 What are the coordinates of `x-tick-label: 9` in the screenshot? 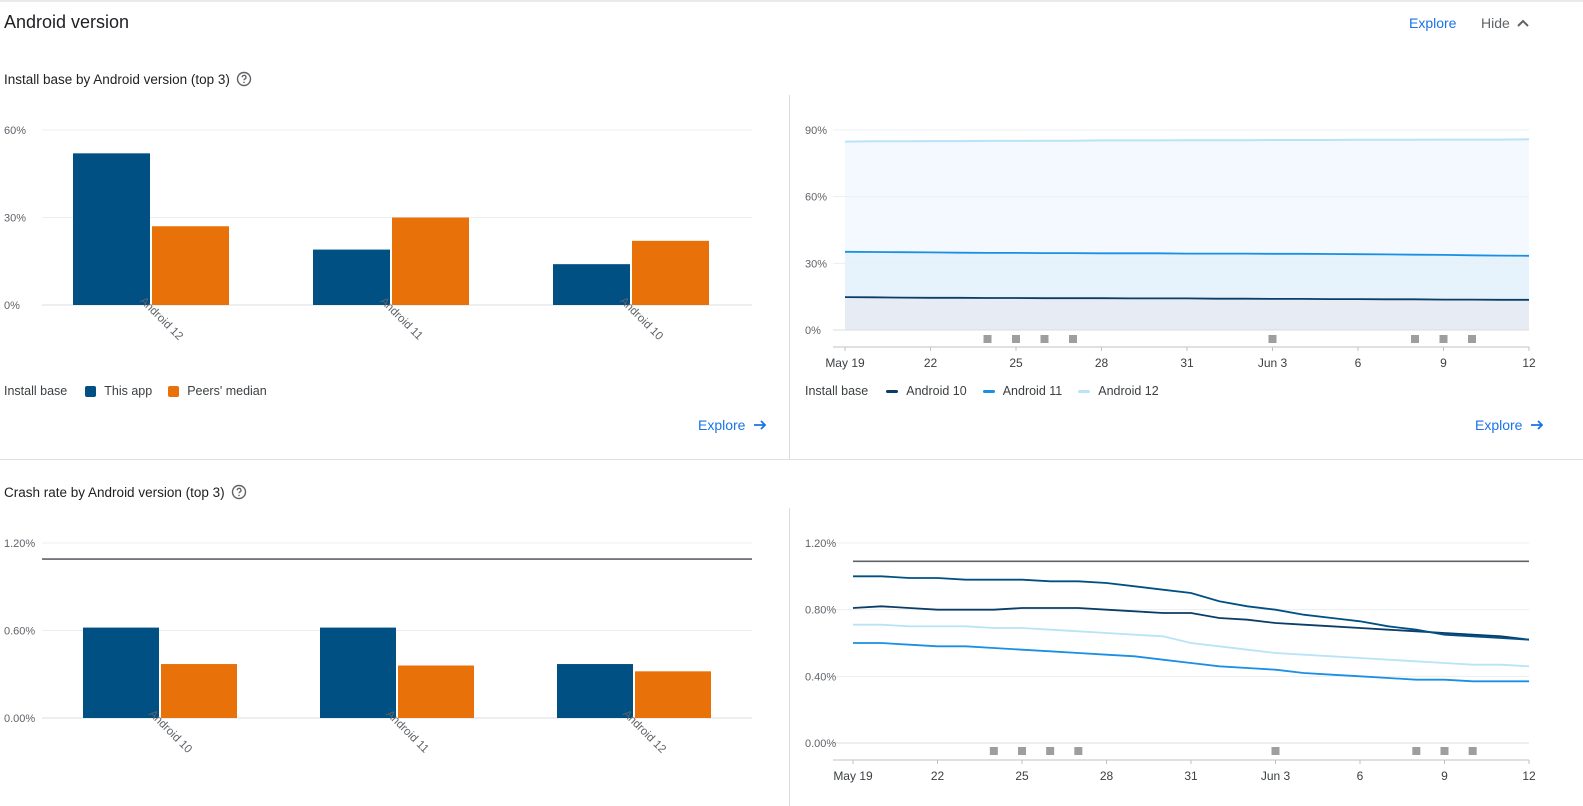 It's located at (1443, 363).